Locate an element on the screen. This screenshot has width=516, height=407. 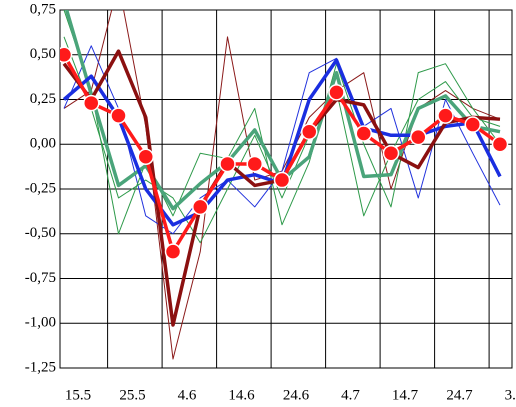
y-tick-label: -1,25 is located at coordinates (40, 367).